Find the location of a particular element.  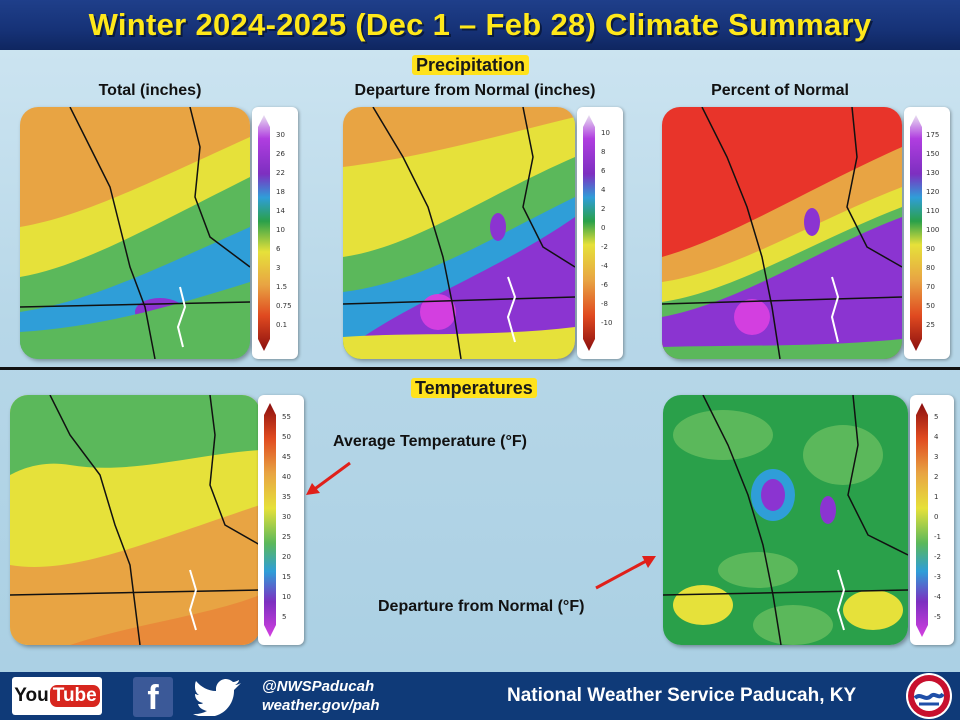

precip-total-title: Total (inches) is located at coordinates (150, 90).